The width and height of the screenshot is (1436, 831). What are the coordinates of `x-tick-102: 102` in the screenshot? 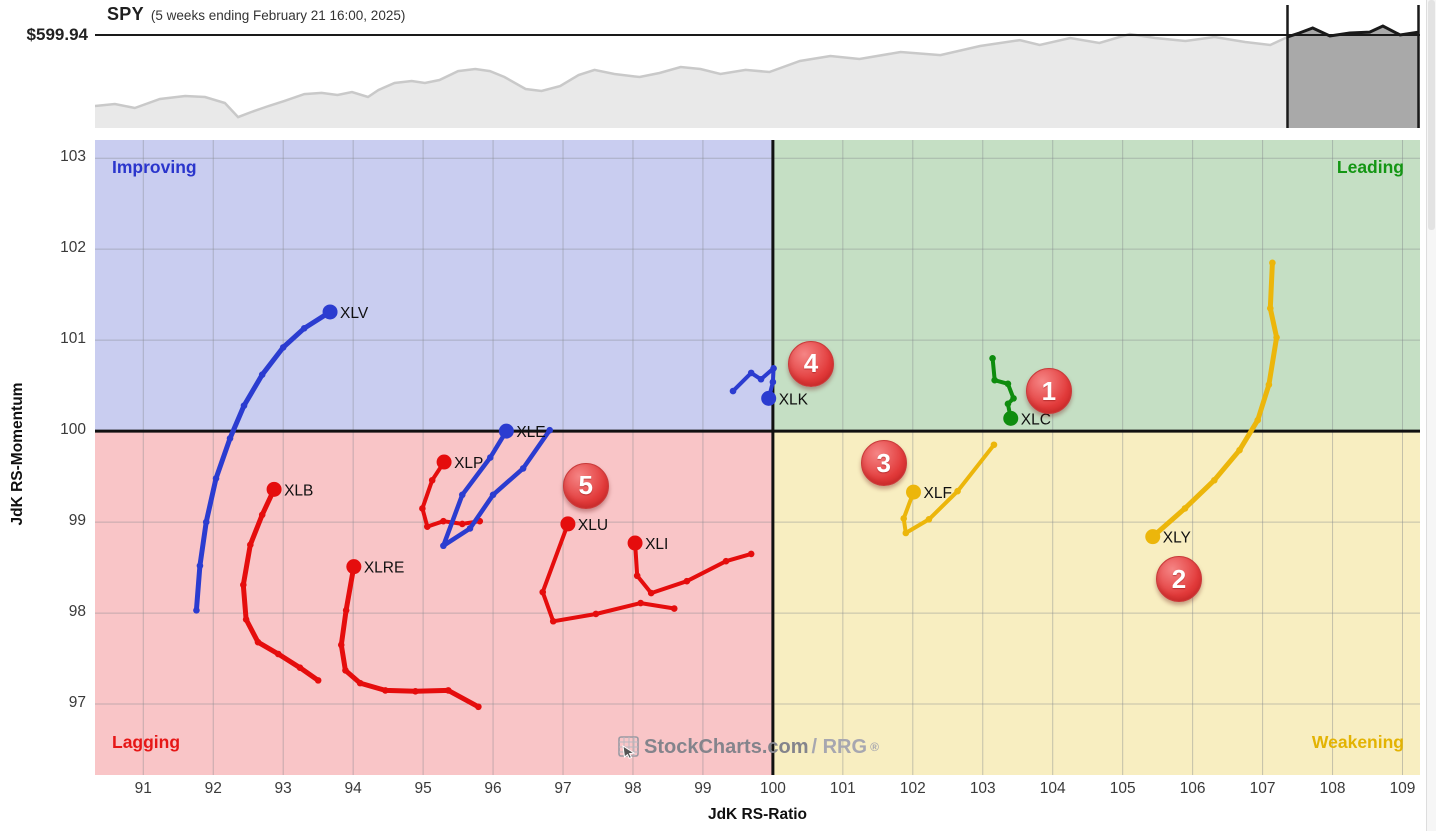 It's located at (912, 788).